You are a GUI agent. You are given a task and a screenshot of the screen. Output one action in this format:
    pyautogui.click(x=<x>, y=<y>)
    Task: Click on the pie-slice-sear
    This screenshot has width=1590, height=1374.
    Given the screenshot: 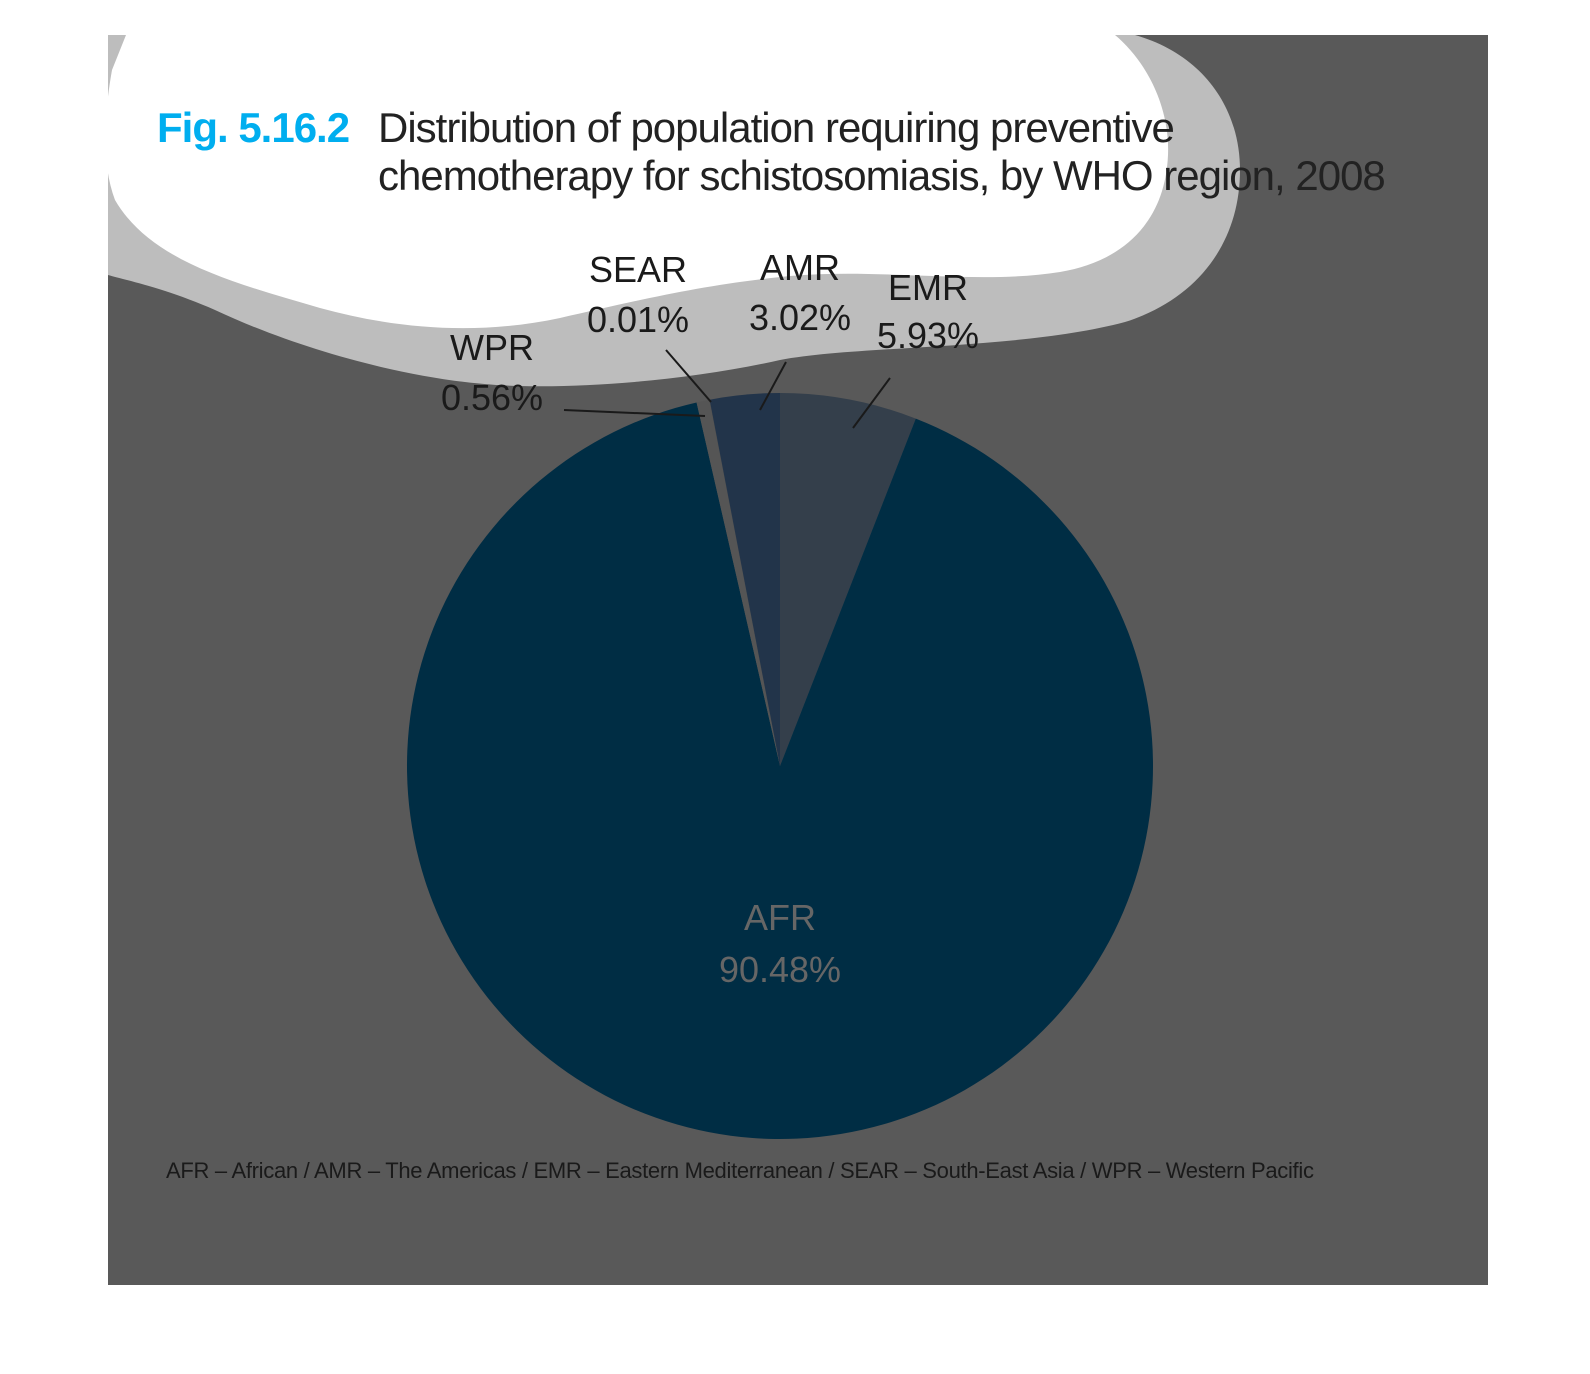 What is the action you would take?
    pyautogui.click(x=744, y=582)
    